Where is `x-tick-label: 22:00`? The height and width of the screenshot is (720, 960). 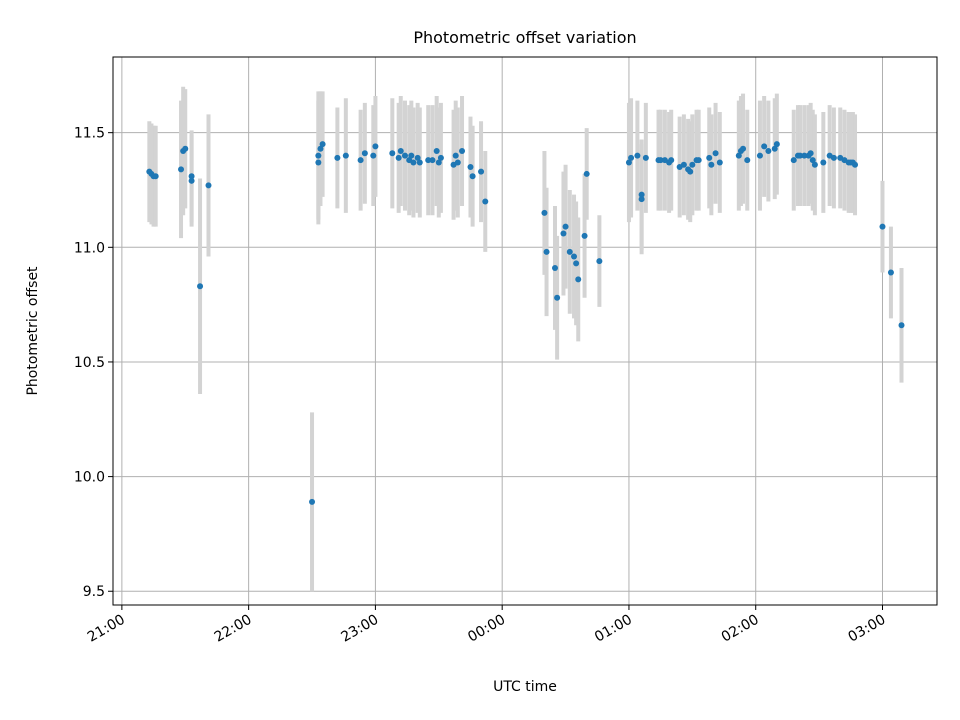
x-tick-label: 22:00 is located at coordinates (233, 629).